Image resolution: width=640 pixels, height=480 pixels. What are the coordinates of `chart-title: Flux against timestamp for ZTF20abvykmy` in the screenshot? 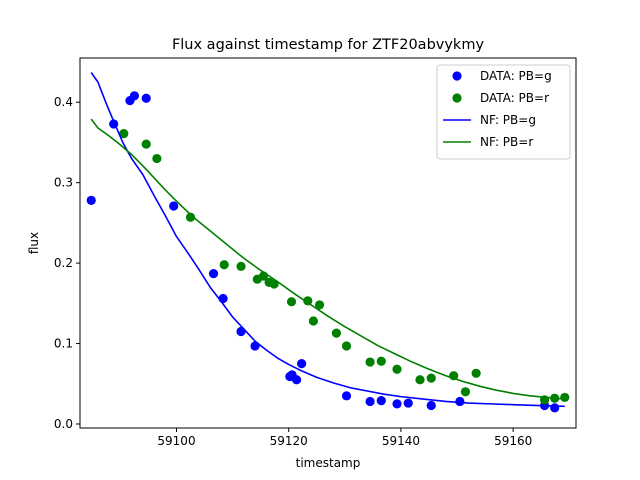 It's located at (328, 45).